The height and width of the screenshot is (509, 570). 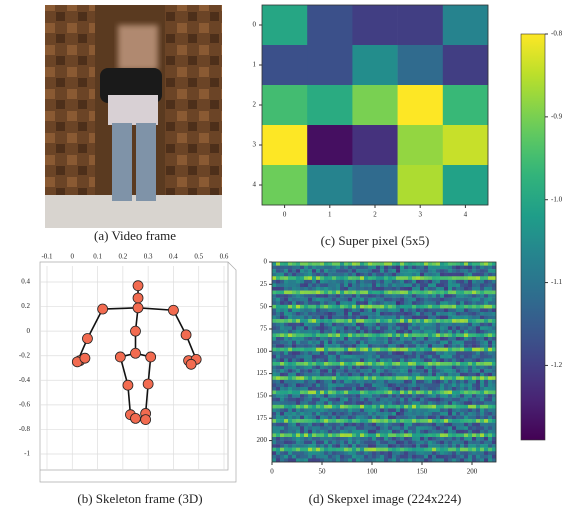 I want to click on x-tick-label: 0, so click(x=285, y=215).